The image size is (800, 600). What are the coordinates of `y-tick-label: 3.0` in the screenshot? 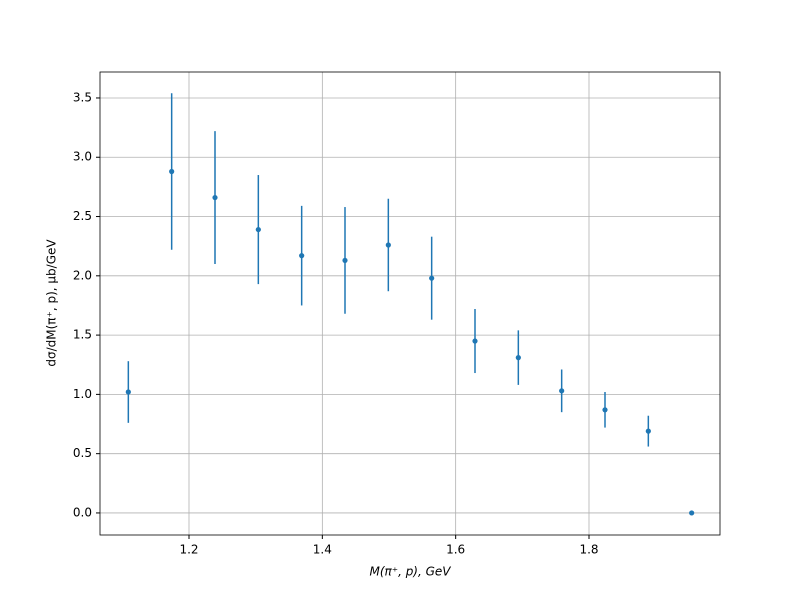 It's located at (82, 157).